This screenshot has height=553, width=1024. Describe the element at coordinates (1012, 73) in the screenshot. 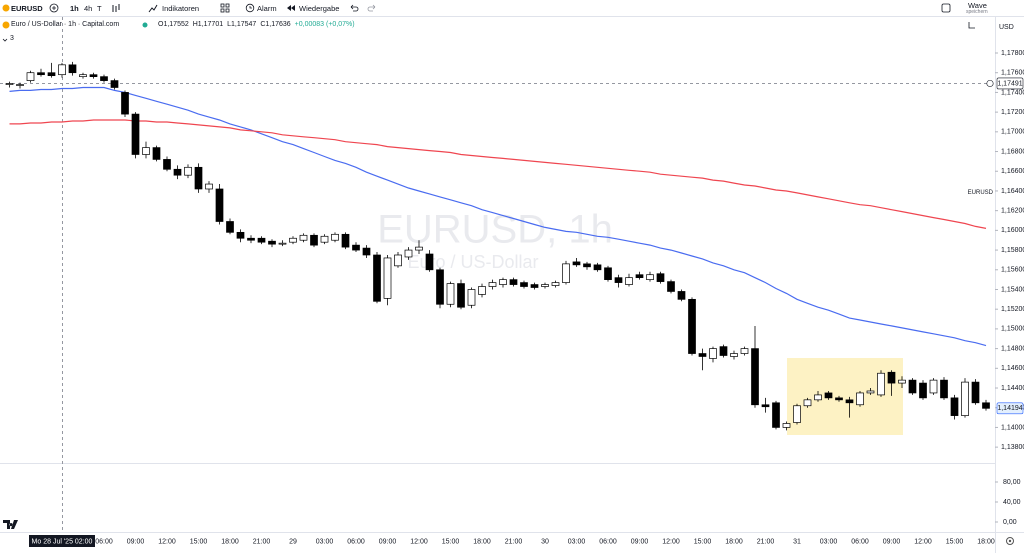

I see `y-tick-label: 1,17600` at that location.